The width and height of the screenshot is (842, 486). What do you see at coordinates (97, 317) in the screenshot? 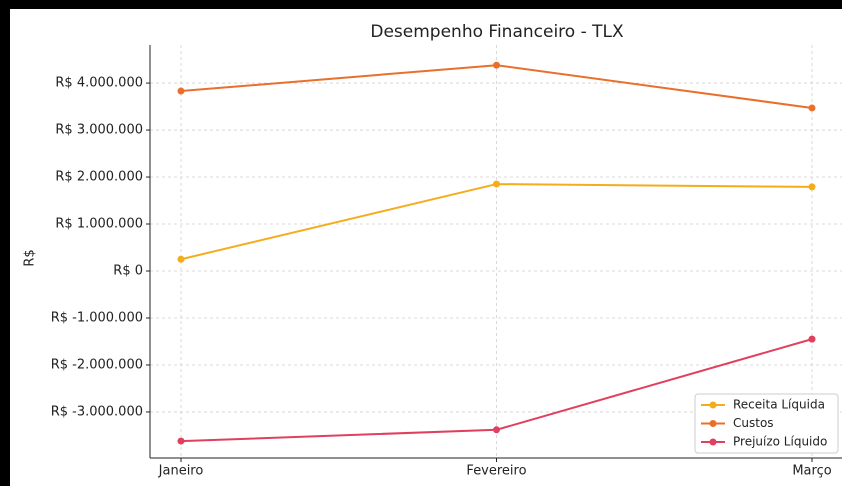
I see `y-tick-label: R$ -1.000.000` at bounding box center [97, 317].